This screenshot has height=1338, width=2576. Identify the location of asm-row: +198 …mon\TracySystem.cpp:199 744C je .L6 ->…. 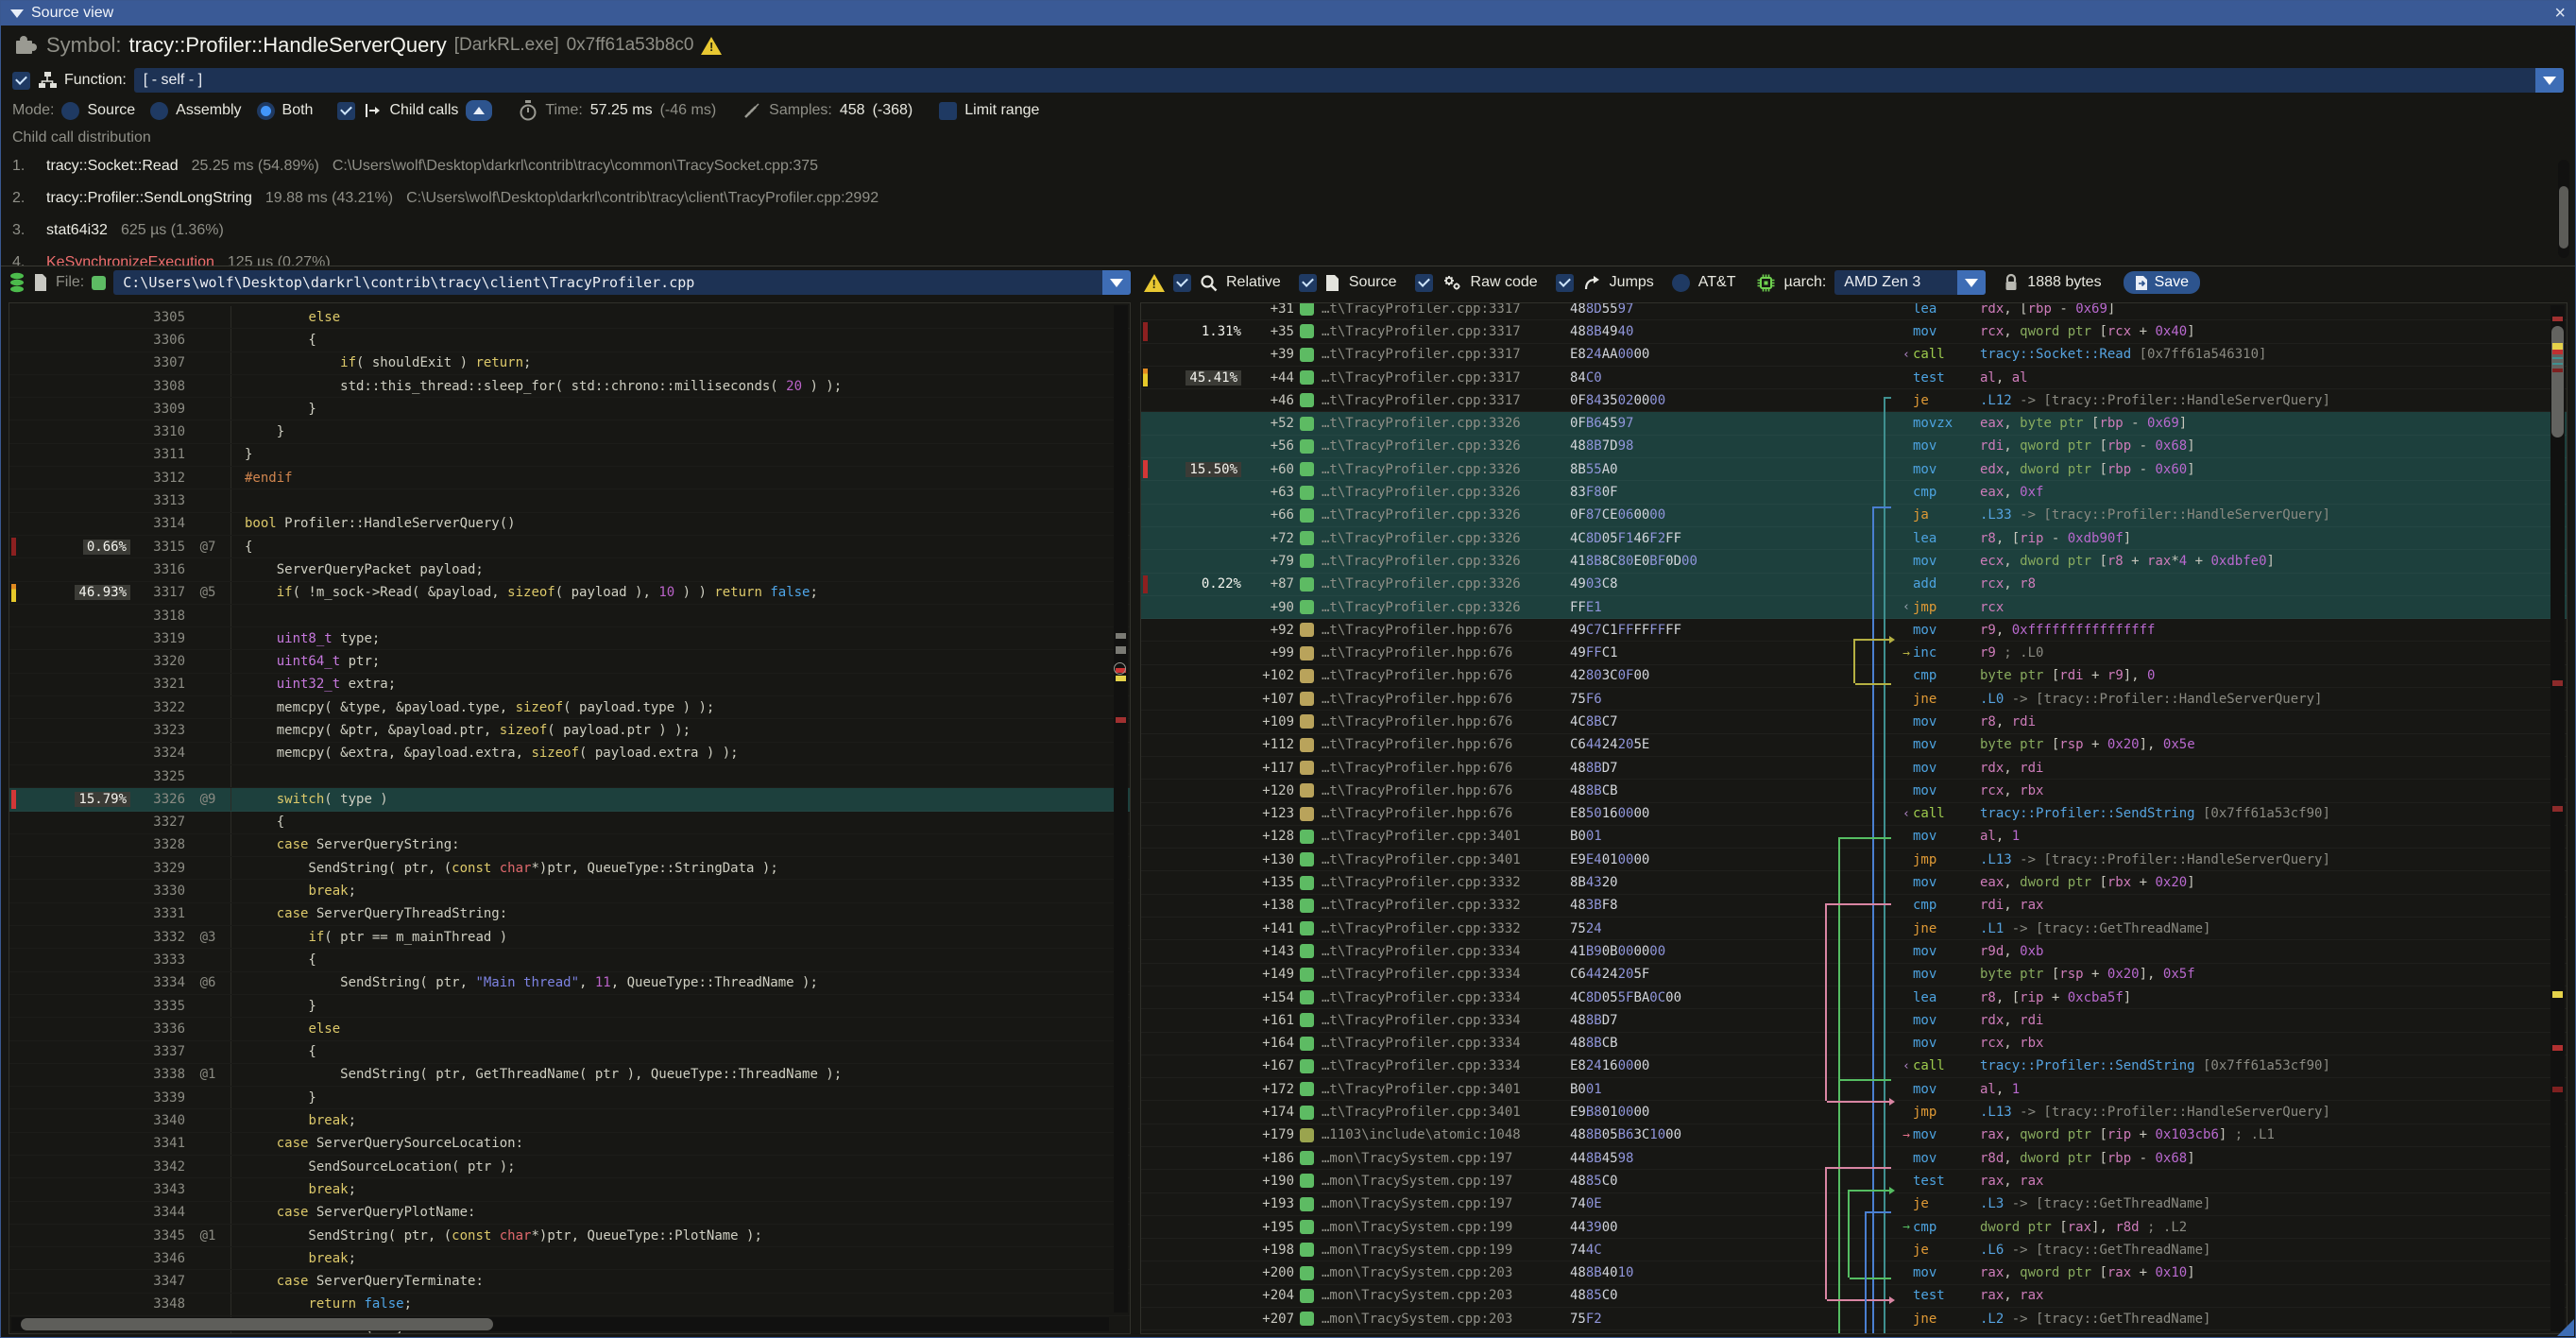
(1854, 1250).